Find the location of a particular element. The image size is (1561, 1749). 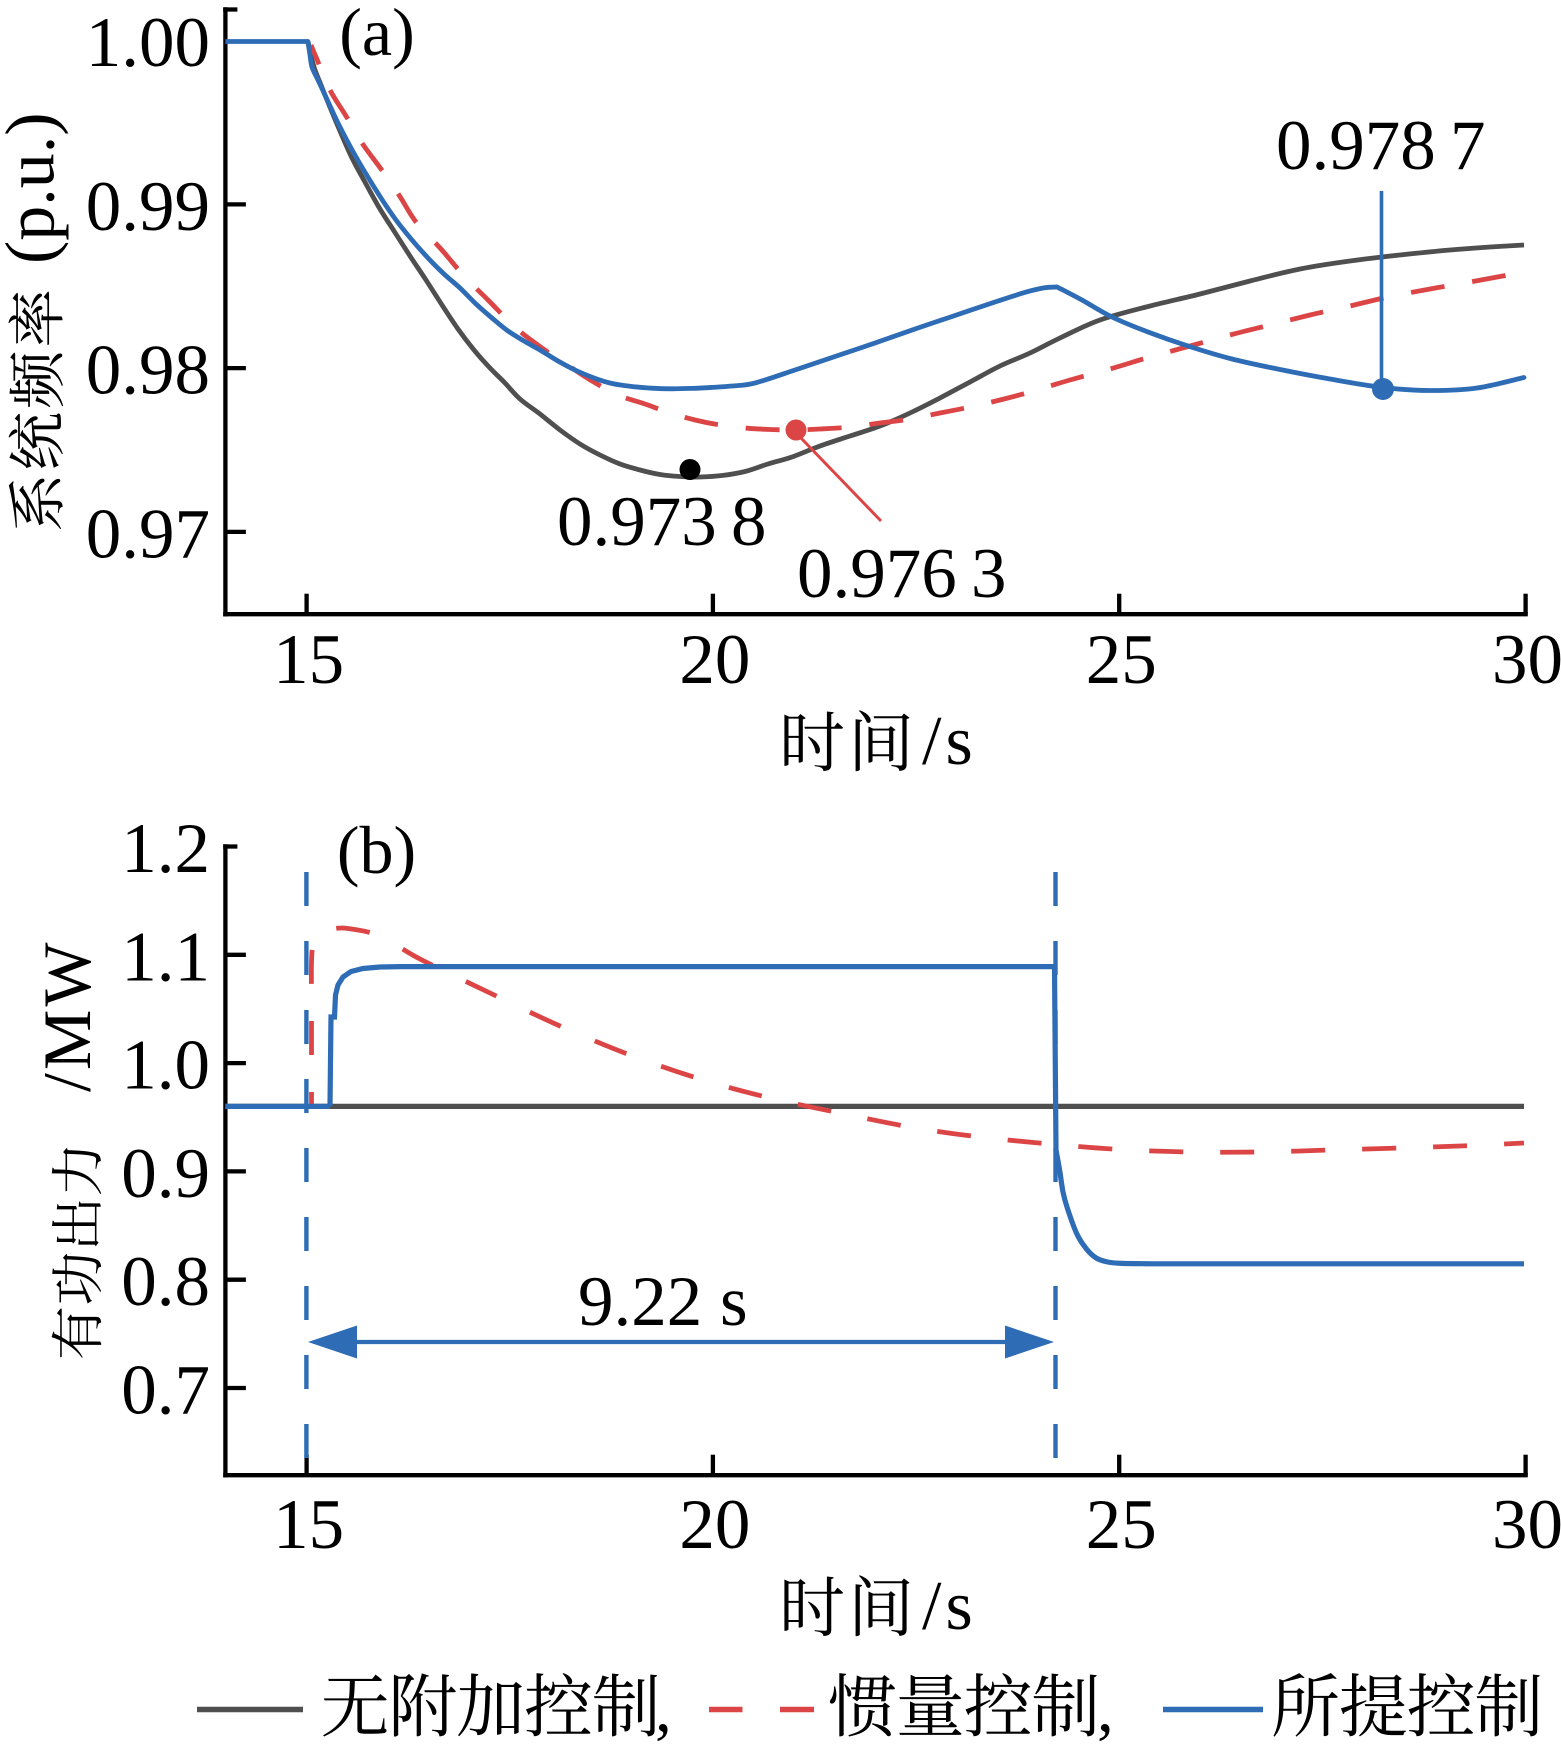

svg-text: 0.99 is located at coordinates (148, 207).